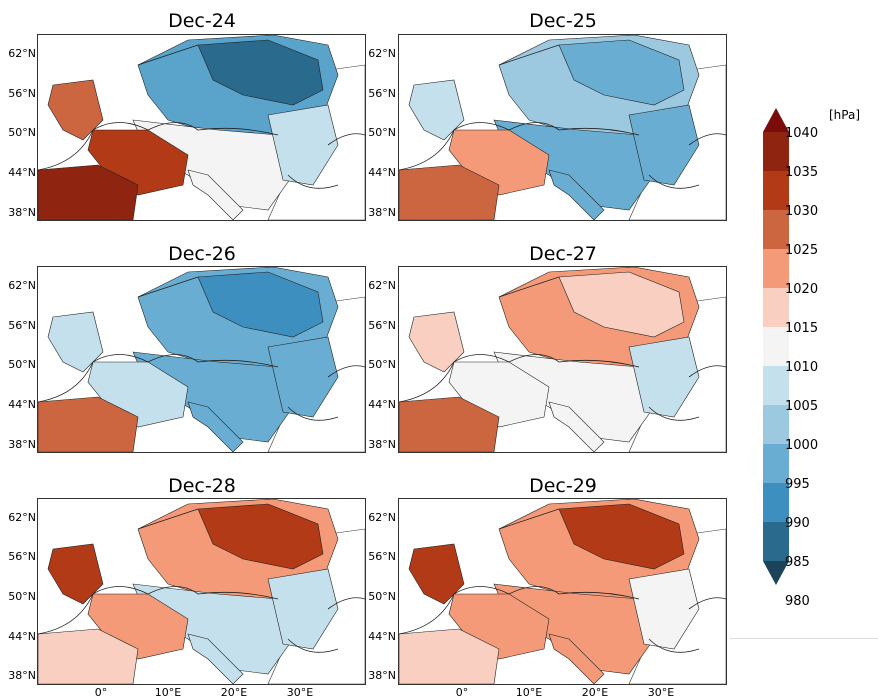  I want to click on colorbar-arrow-top, so click(776, 120).